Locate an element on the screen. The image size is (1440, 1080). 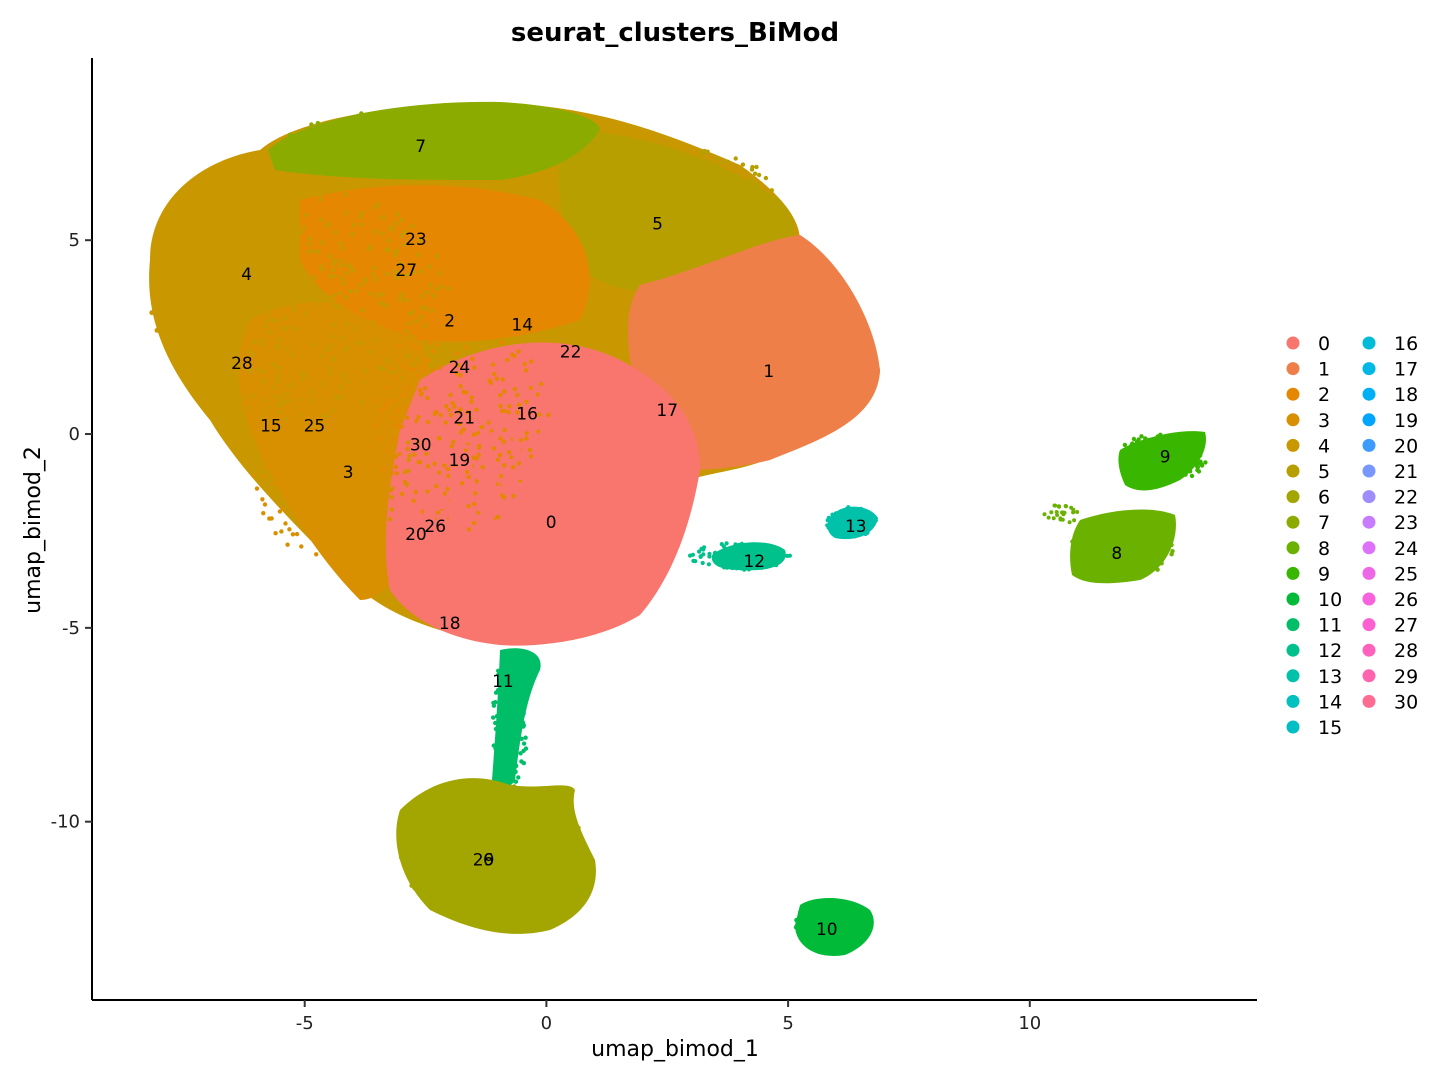
y-axis-ticks: 5 0 -5 -10 is located at coordinates (71, 531).